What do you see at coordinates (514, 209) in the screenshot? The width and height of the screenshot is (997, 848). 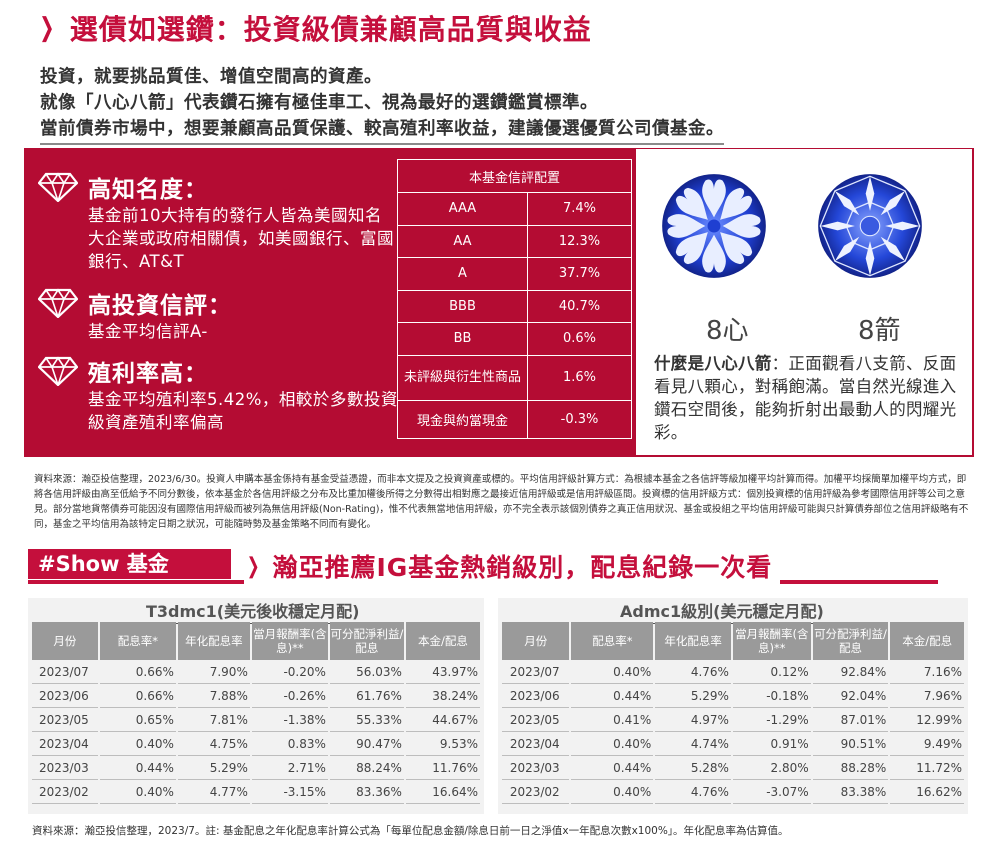 I see `table-row: AAA 7.4%` at bounding box center [514, 209].